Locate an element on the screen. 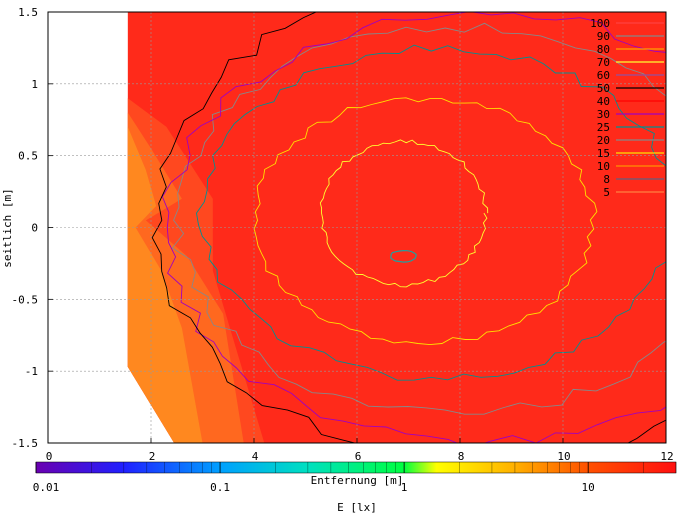 This screenshot has height=513, width=686. y-tick-labels: -1.5 -1 -0.5 0 0.5 1 1.5 is located at coordinates (32, 228).